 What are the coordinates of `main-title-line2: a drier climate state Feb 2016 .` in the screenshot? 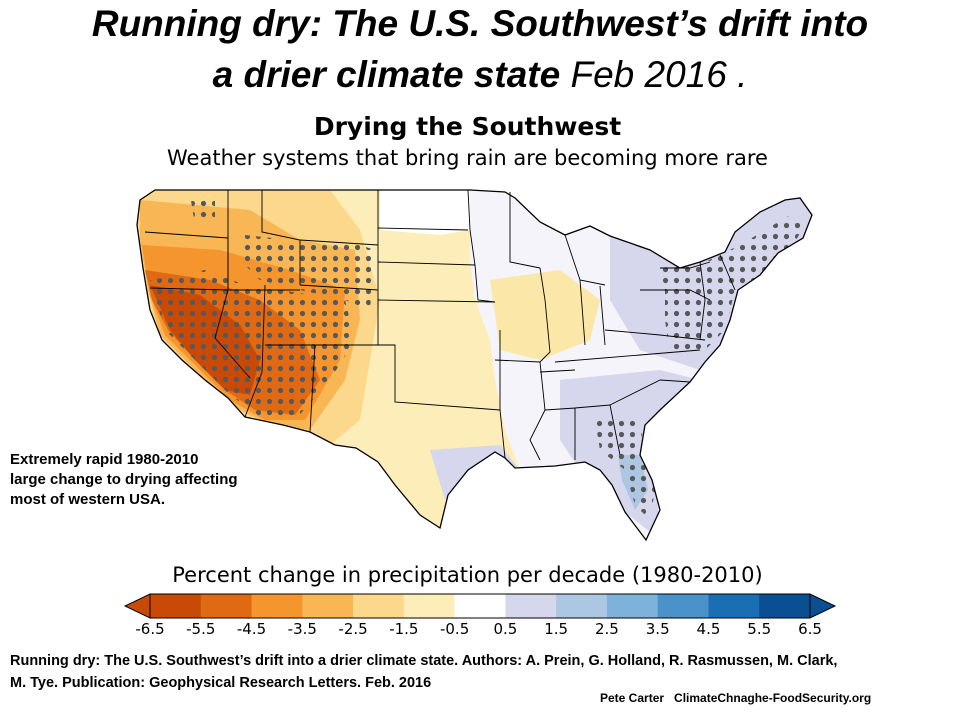 It's located at (480, 75).